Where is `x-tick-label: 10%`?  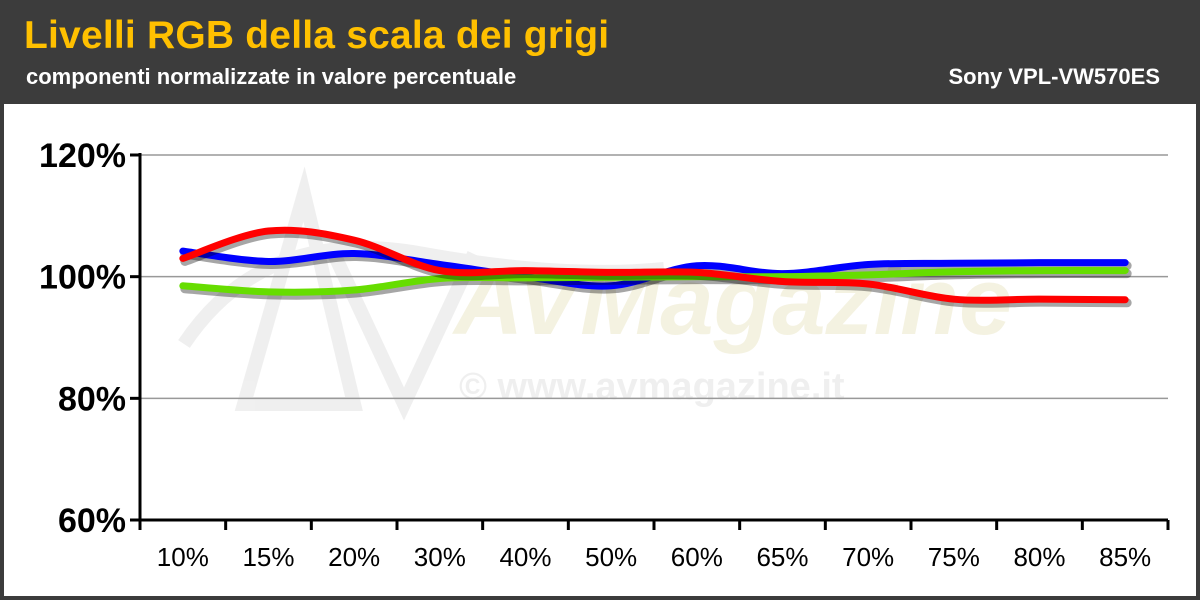 x-tick-label: 10% is located at coordinates (183, 557).